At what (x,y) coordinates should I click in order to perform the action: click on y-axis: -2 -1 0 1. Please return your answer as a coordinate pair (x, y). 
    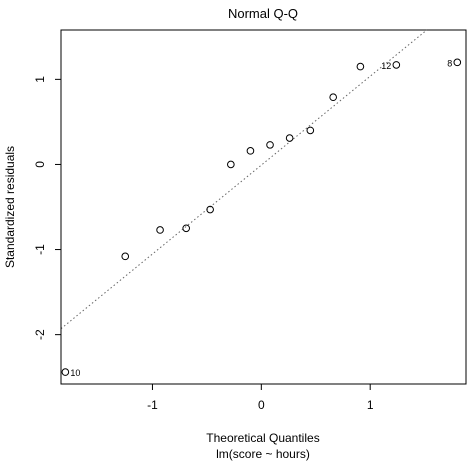
    Looking at the image, I should click on (47, 208).